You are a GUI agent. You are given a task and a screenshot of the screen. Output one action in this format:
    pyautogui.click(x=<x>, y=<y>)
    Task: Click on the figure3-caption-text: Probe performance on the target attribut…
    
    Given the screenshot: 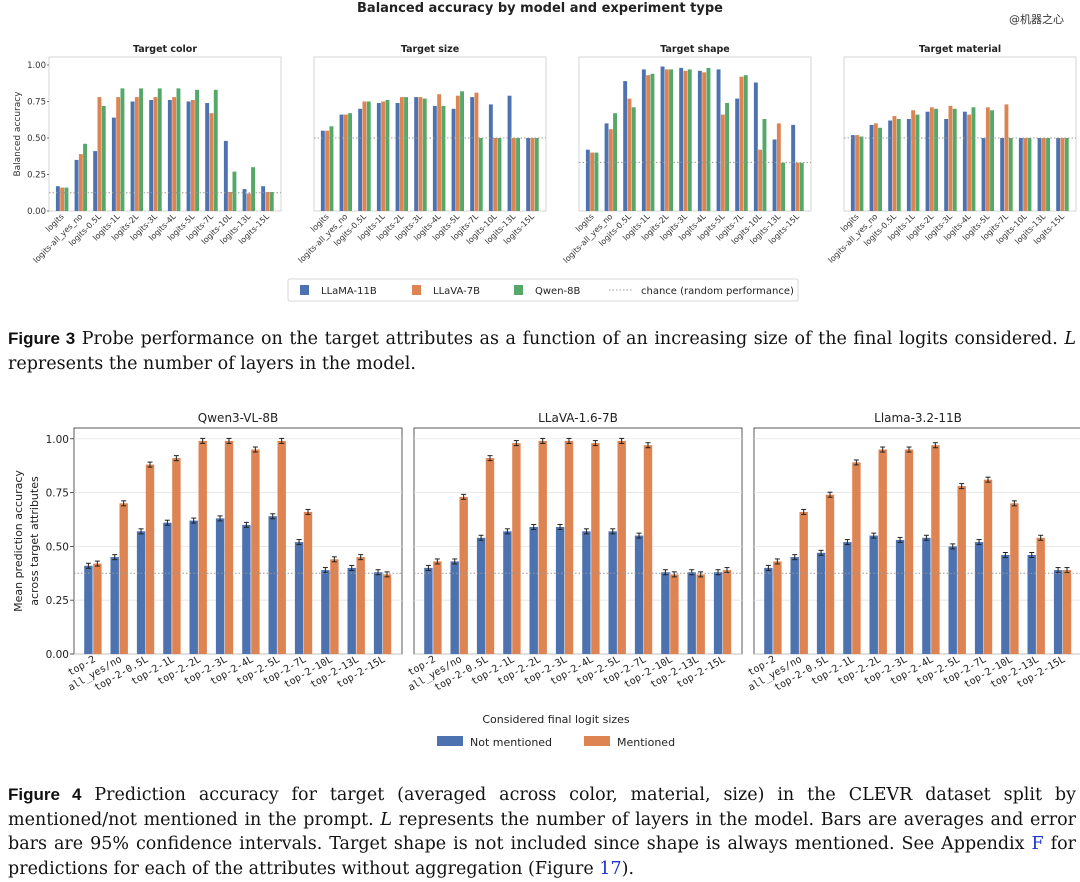 What is the action you would take?
    pyautogui.click(x=566, y=339)
    